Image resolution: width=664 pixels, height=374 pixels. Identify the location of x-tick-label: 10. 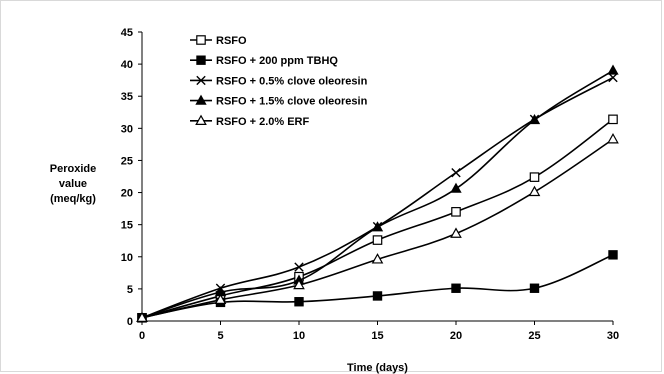
(299, 336).